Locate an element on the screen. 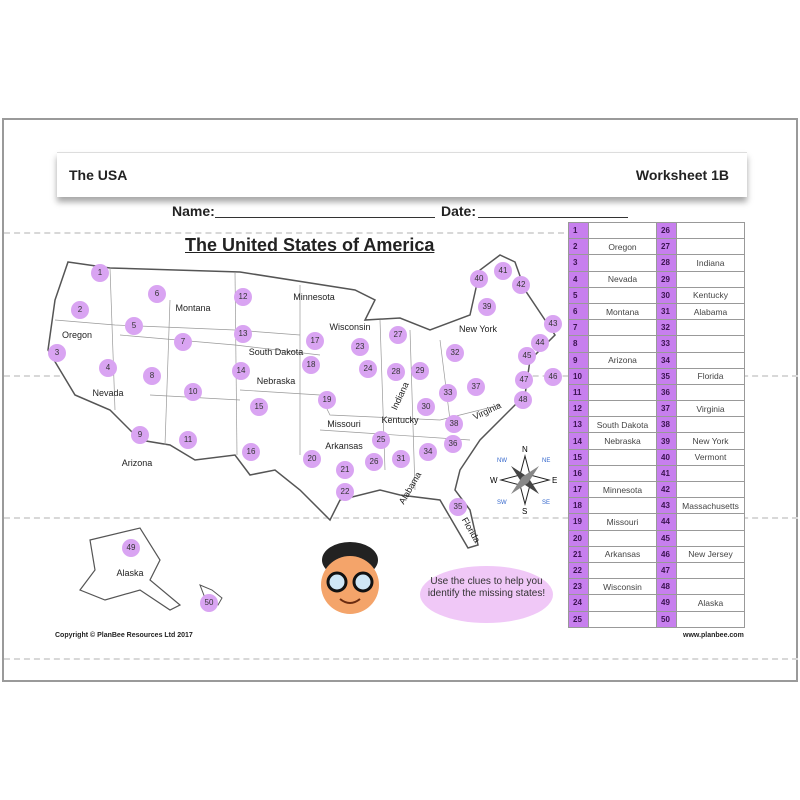 Image resolution: width=800 pixels, height=800 pixels. state-marker: 50 is located at coordinates (209, 603).